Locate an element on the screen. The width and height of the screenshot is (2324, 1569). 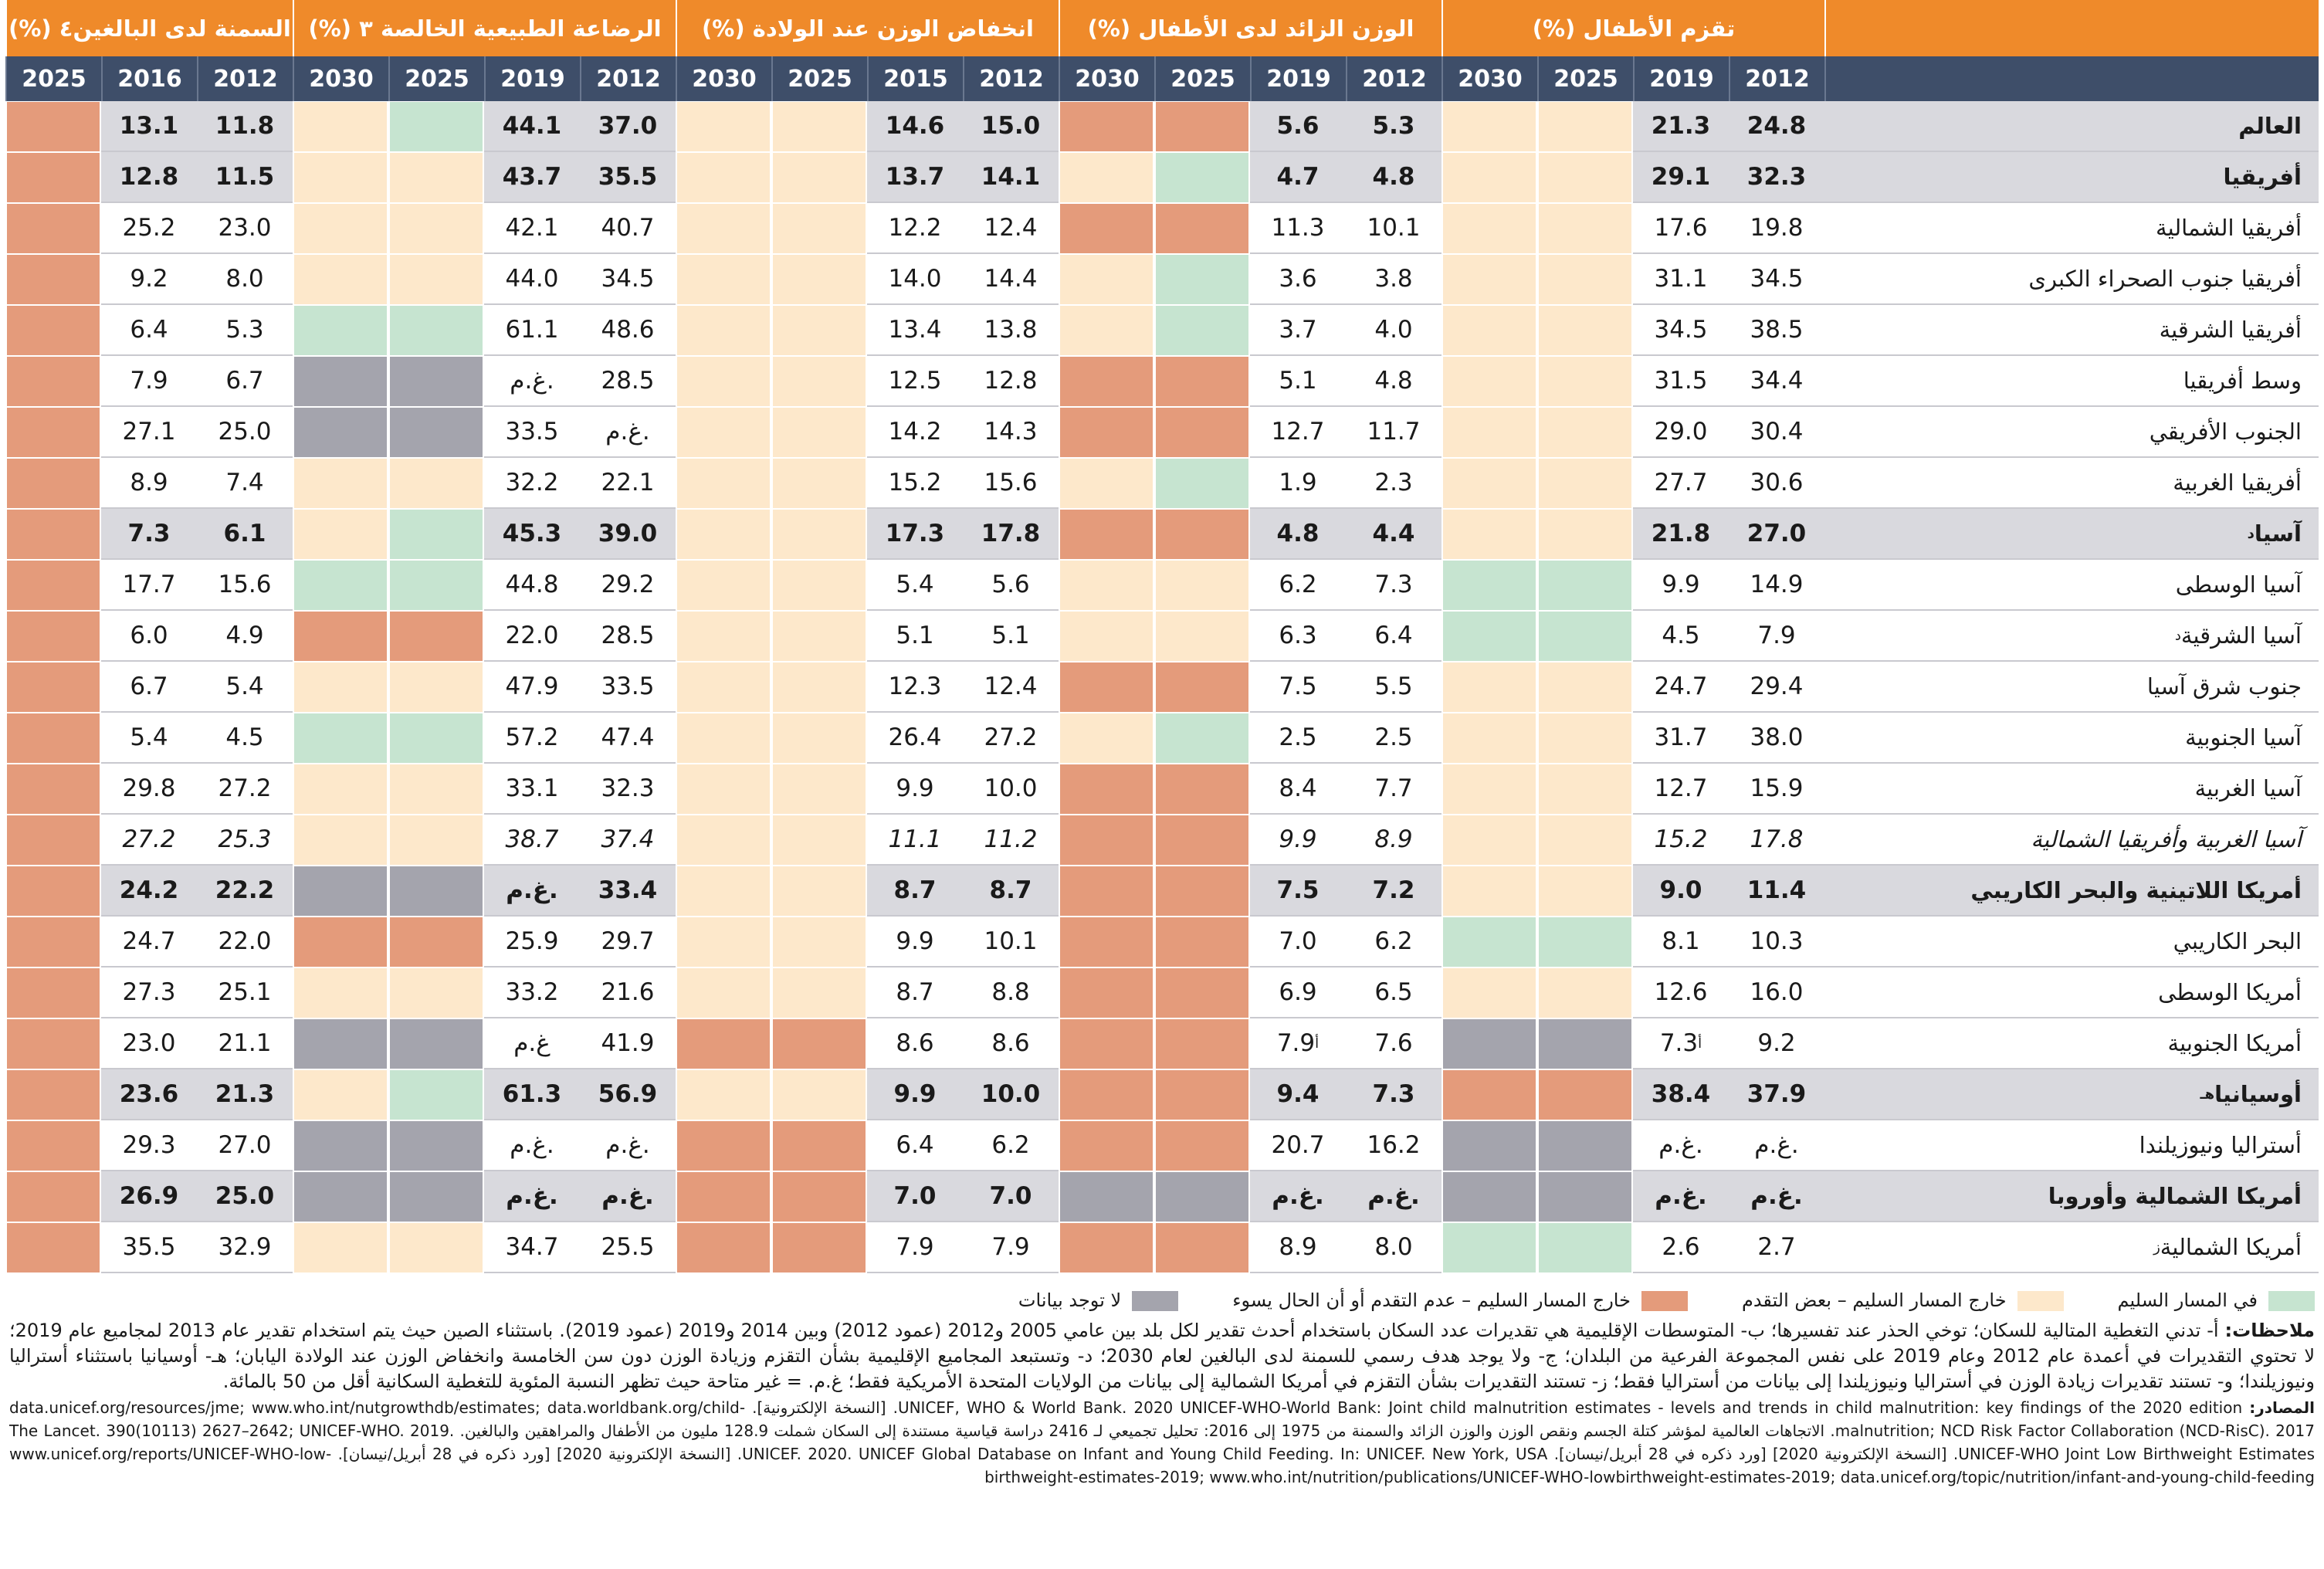
value-text: 38.7 is located at coordinates (532, 839).